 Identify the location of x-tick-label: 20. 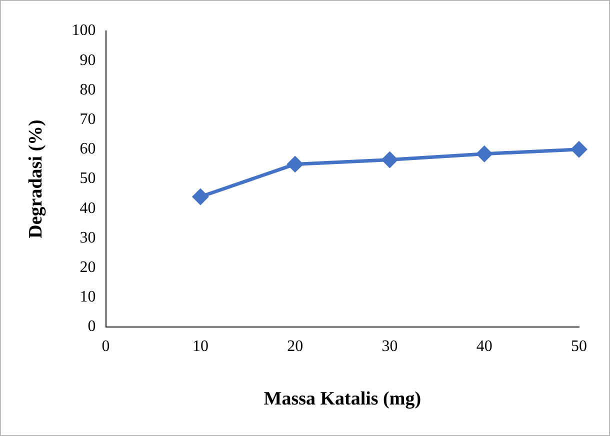
(295, 346).